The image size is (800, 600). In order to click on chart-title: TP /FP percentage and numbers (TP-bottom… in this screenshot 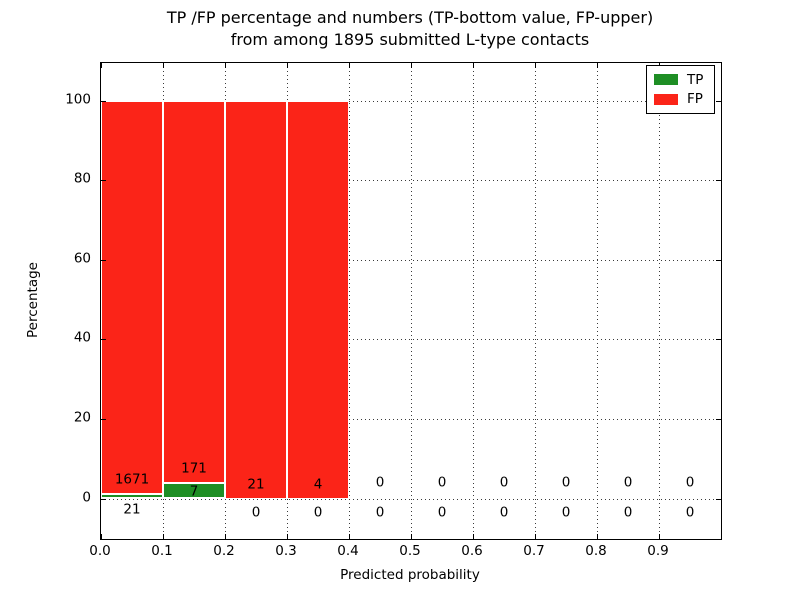, I will do `click(410, 29)`.